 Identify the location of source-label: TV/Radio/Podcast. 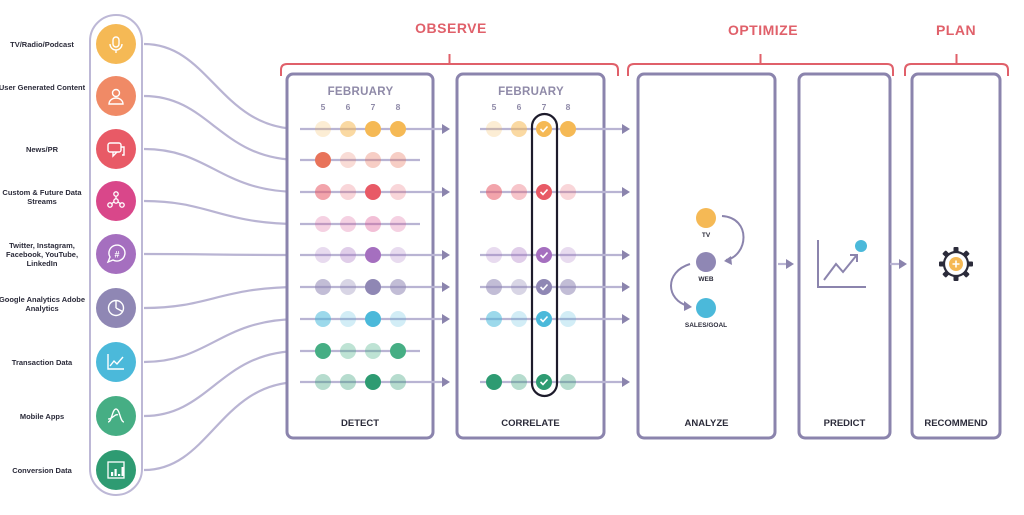
(42, 44).